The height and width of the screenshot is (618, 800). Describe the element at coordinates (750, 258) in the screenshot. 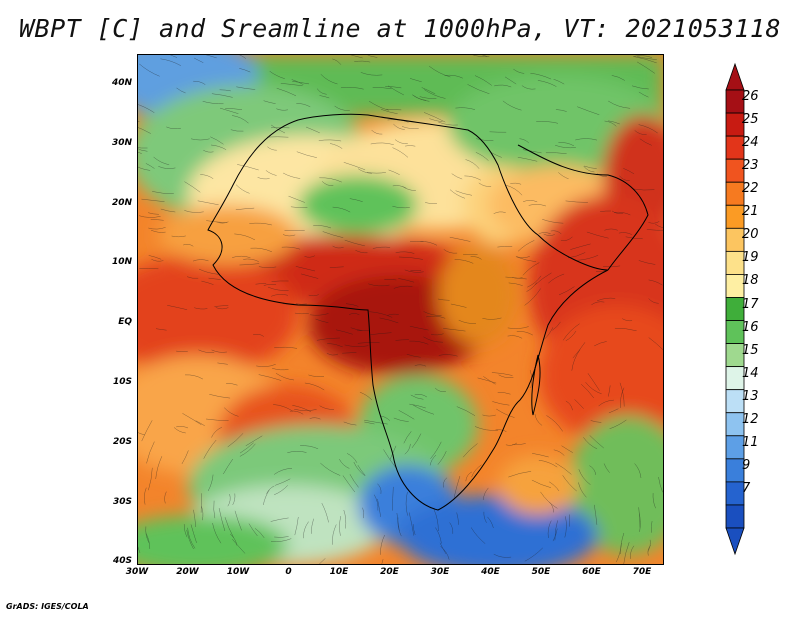

I see `colorbar-label: 19` at that location.